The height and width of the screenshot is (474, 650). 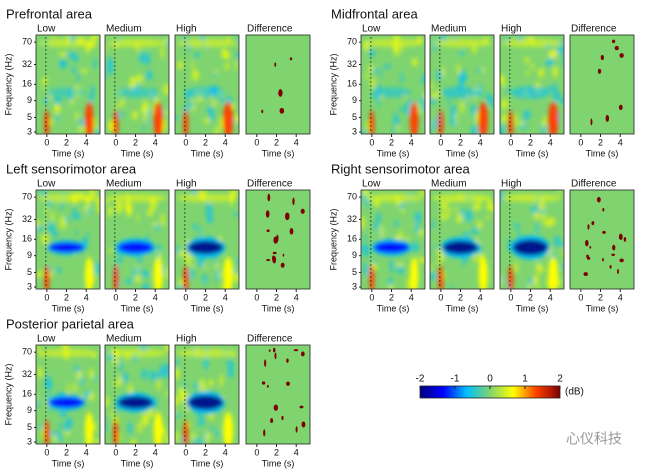 I want to click on y-tick-label: 5, so click(x=29, y=272).